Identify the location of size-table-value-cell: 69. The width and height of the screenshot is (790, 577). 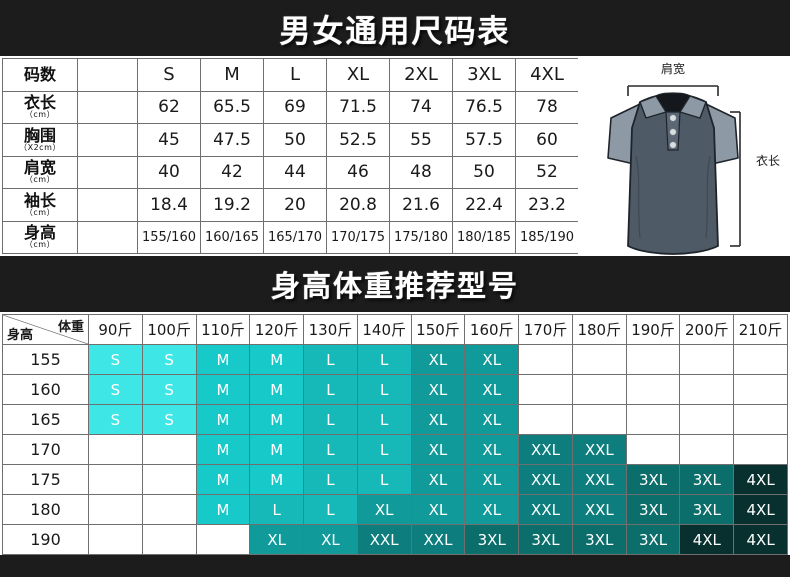
(295, 107).